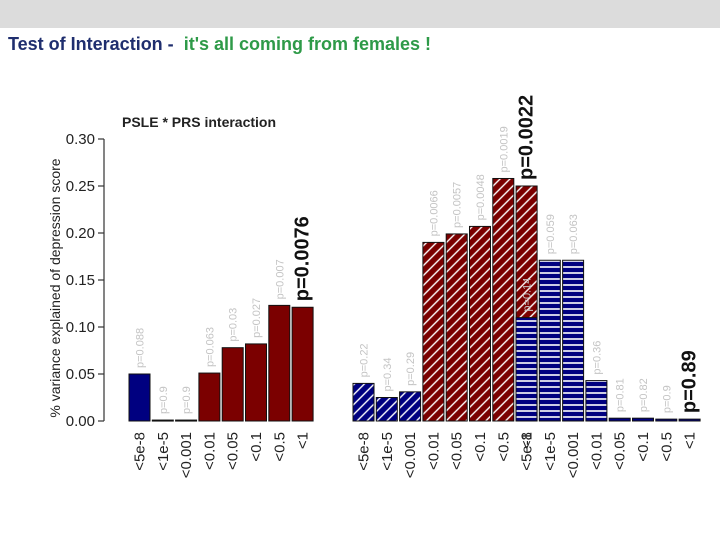 The height and width of the screenshot is (540, 720). I want to click on p-value-label: p=0.0022, so click(527, 137).